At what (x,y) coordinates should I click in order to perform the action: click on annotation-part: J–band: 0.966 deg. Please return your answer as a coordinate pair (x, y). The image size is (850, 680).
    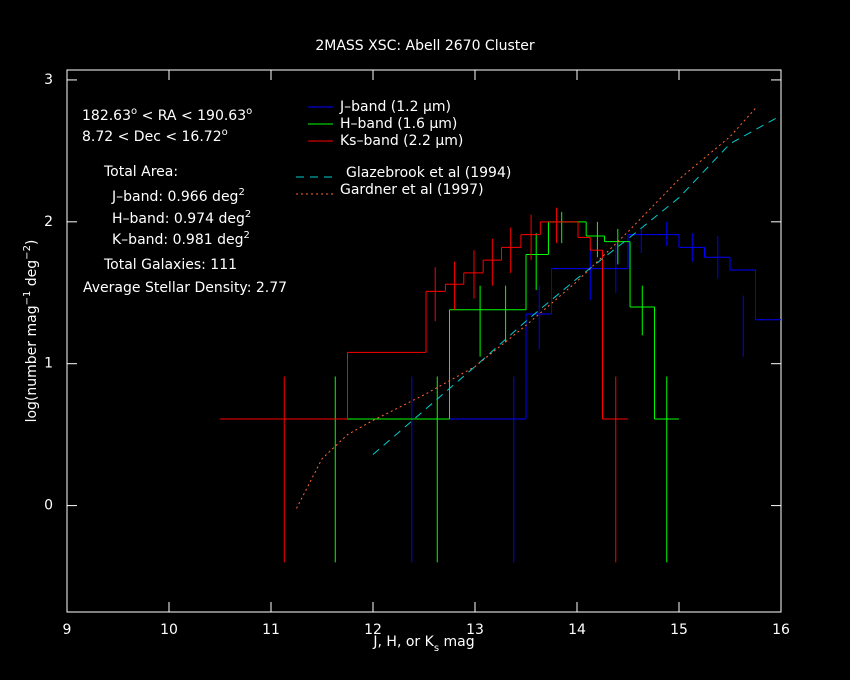
    Looking at the image, I should click on (174, 197).